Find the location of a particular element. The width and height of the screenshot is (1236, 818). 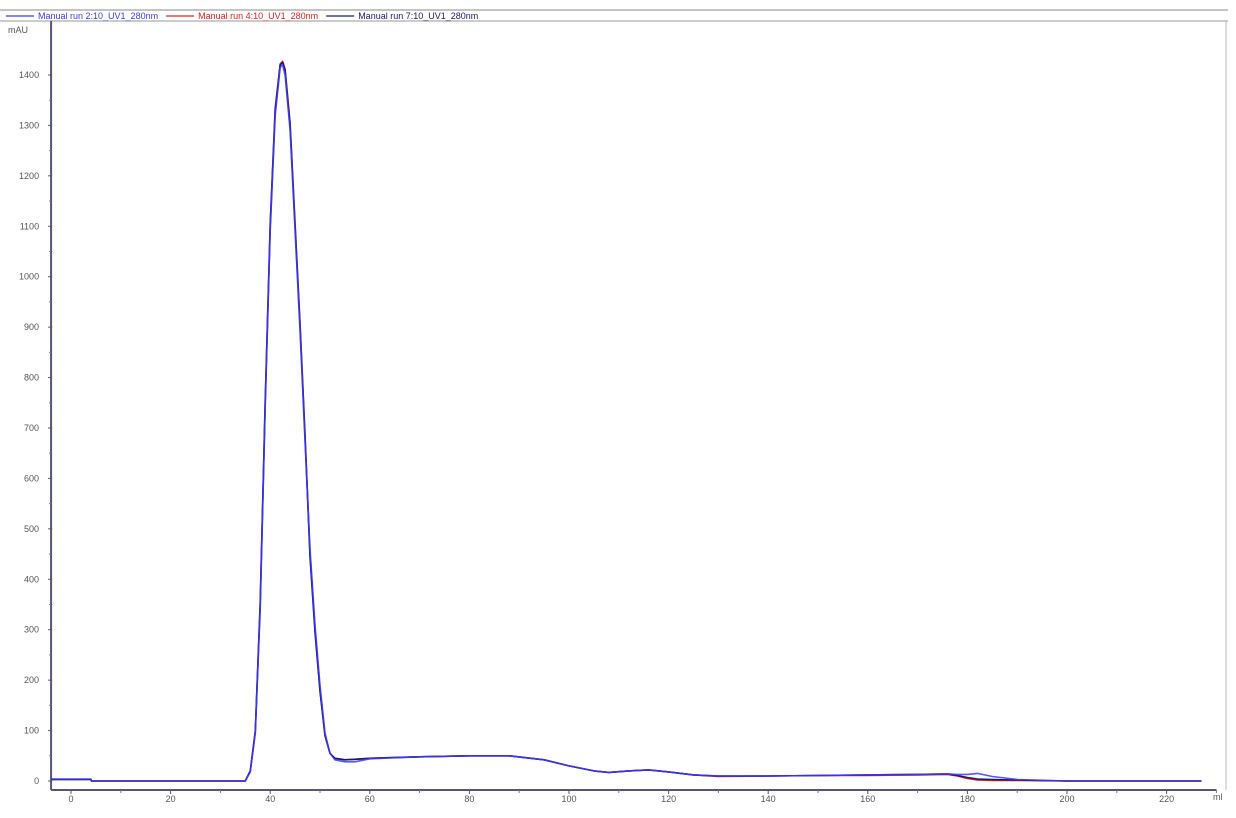

x-tick-label: 60 is located at coordinates (370, 799).